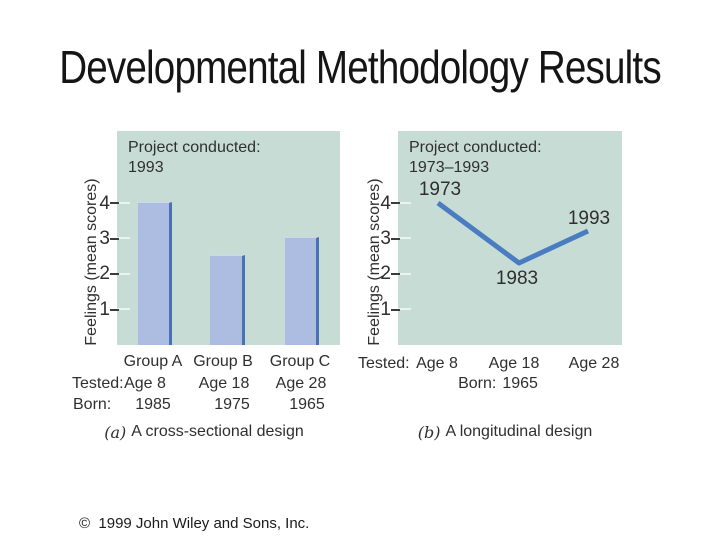 The image size is (720, 540). I want to click on chart-a-conducted-year: 1993, so click(146, 167).